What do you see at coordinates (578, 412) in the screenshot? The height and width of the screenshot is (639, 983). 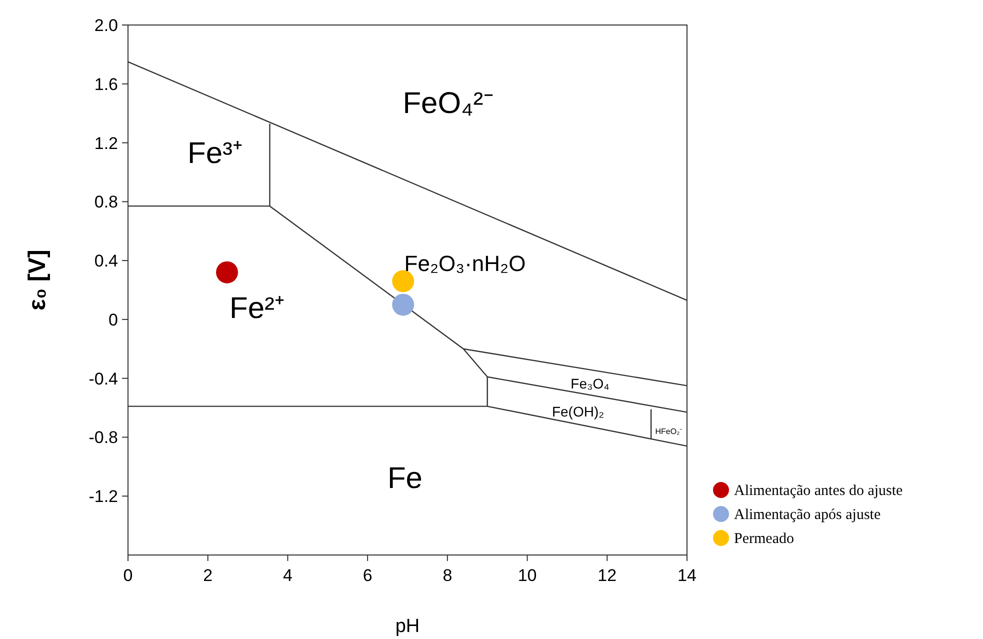 I see `annotation: Fe(OH)₂` at bounding box center [578, 412].